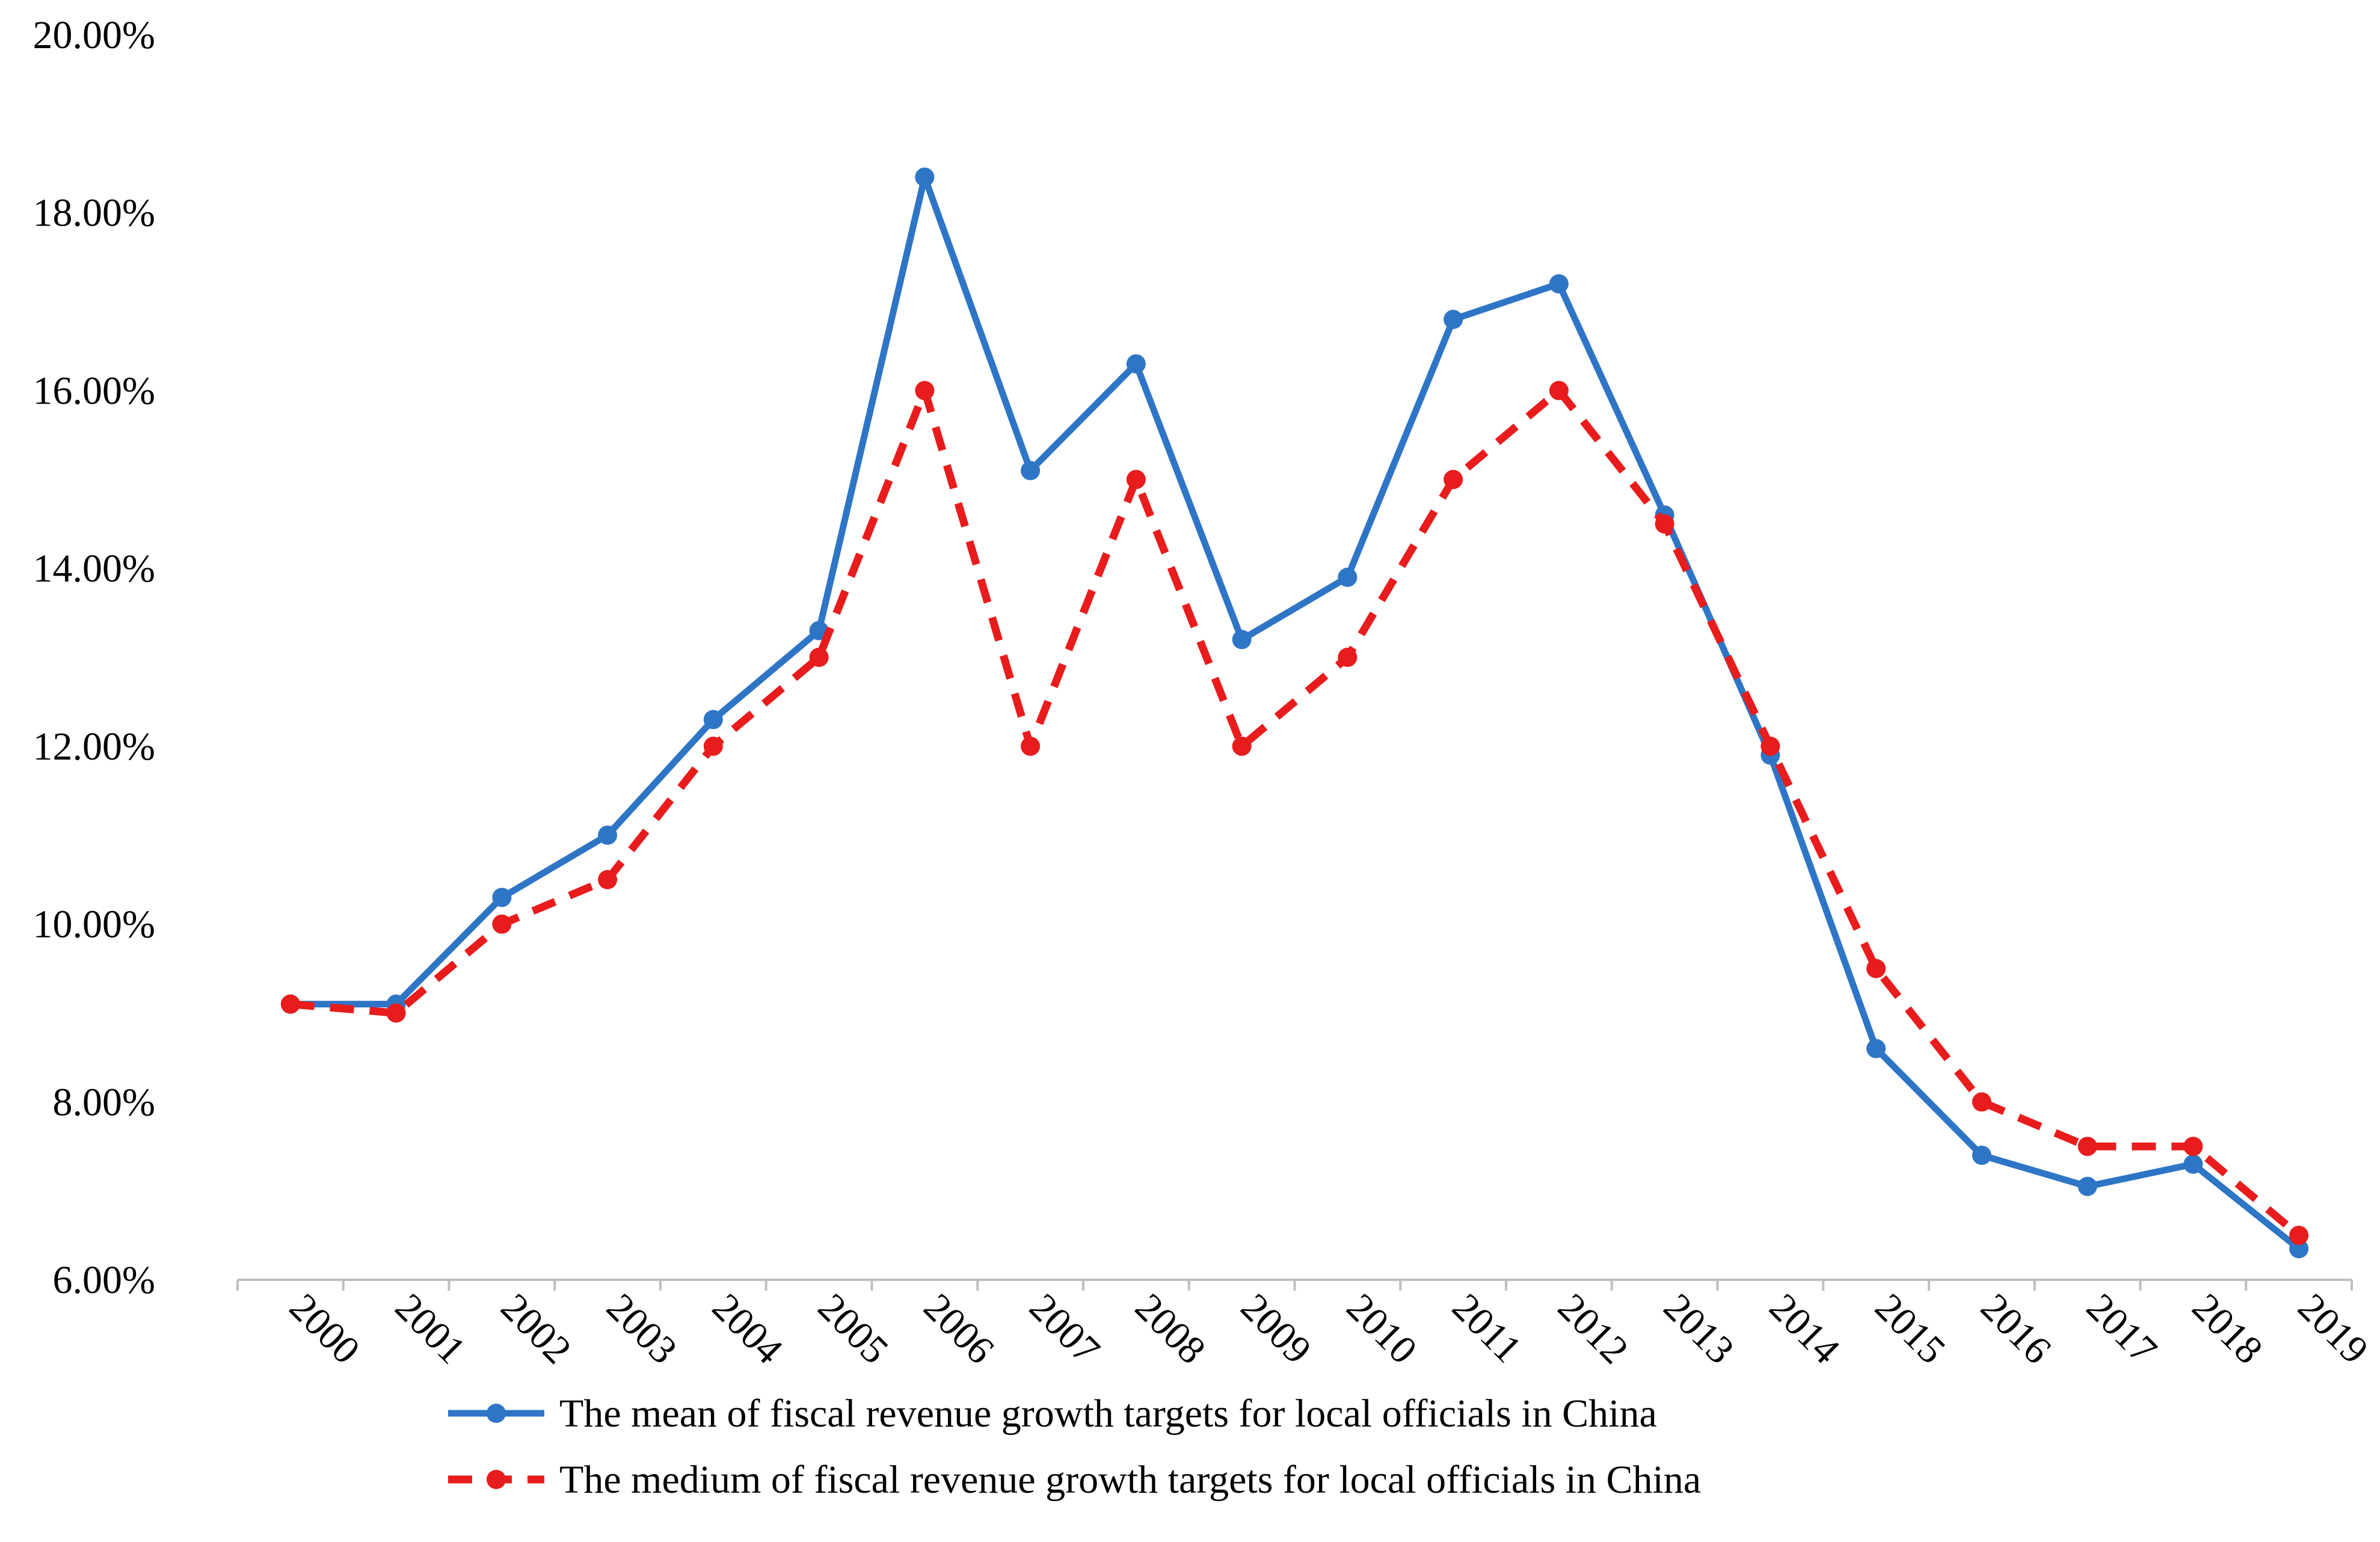 This screenshot has height=1542, width=2380. What do you see at coordinates (430, 1328) in the screenshot?
I see `x-tick-label: 2001` at bounding box center [430, 1328].